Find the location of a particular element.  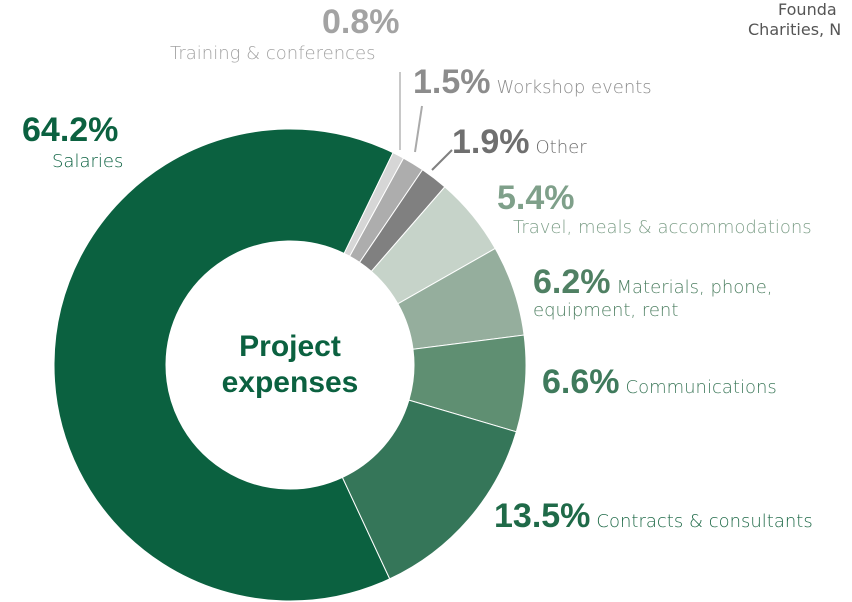

value-label: 6.6% is located at coordinates (581, 382).